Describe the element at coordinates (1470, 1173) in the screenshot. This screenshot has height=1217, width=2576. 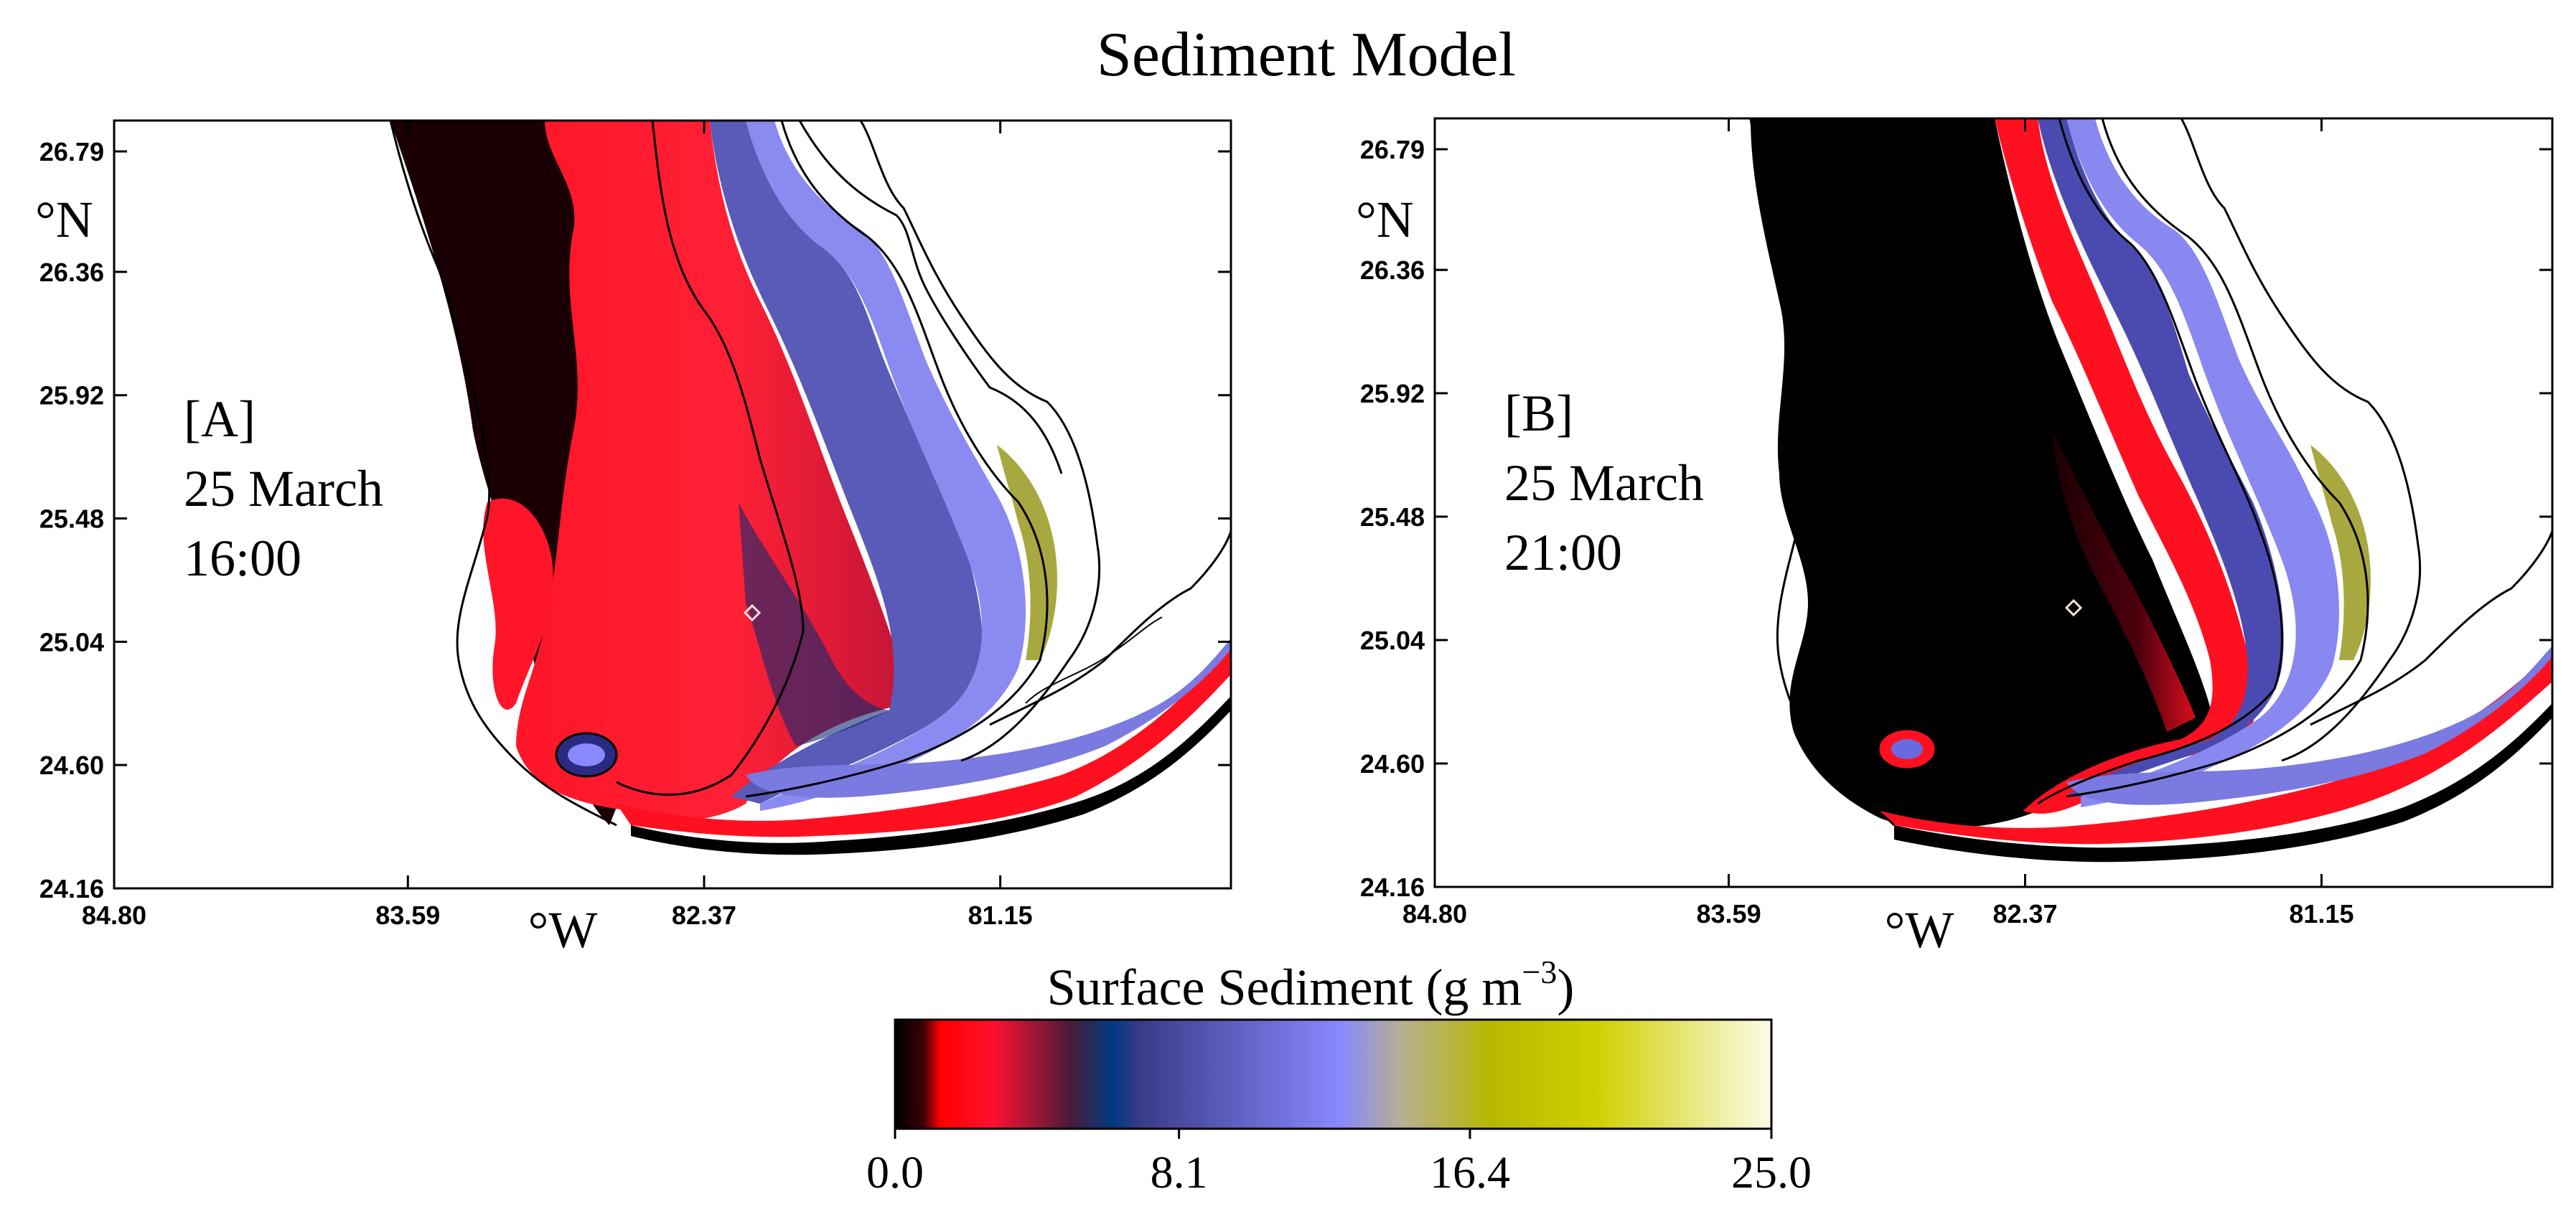
I see `colorbar-tick-label: 16.4` at that location.